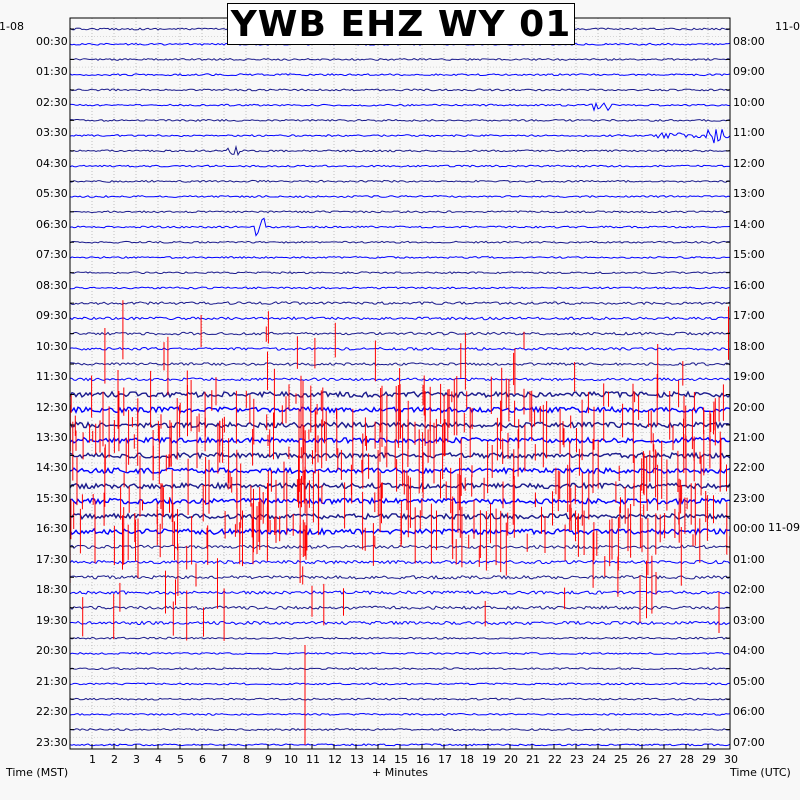 The height and width of the screenshot is (800, 800). I want to click on x-tick-label: 19, so click(489, 759).